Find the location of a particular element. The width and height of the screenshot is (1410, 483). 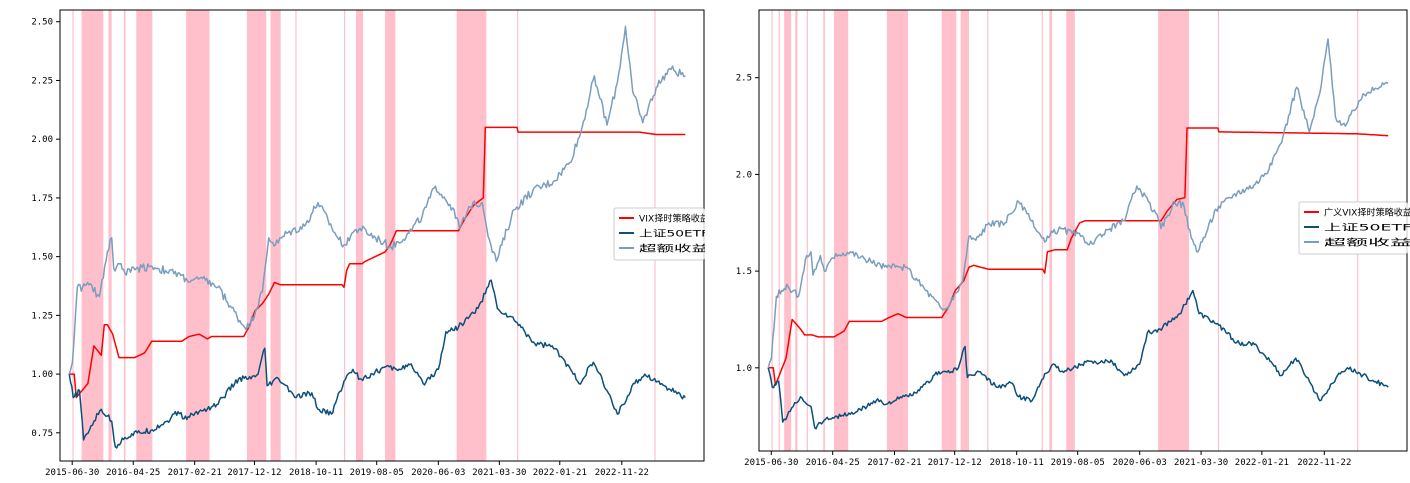

y-tick-label: 1.5 is located at coordinates (744, 272).